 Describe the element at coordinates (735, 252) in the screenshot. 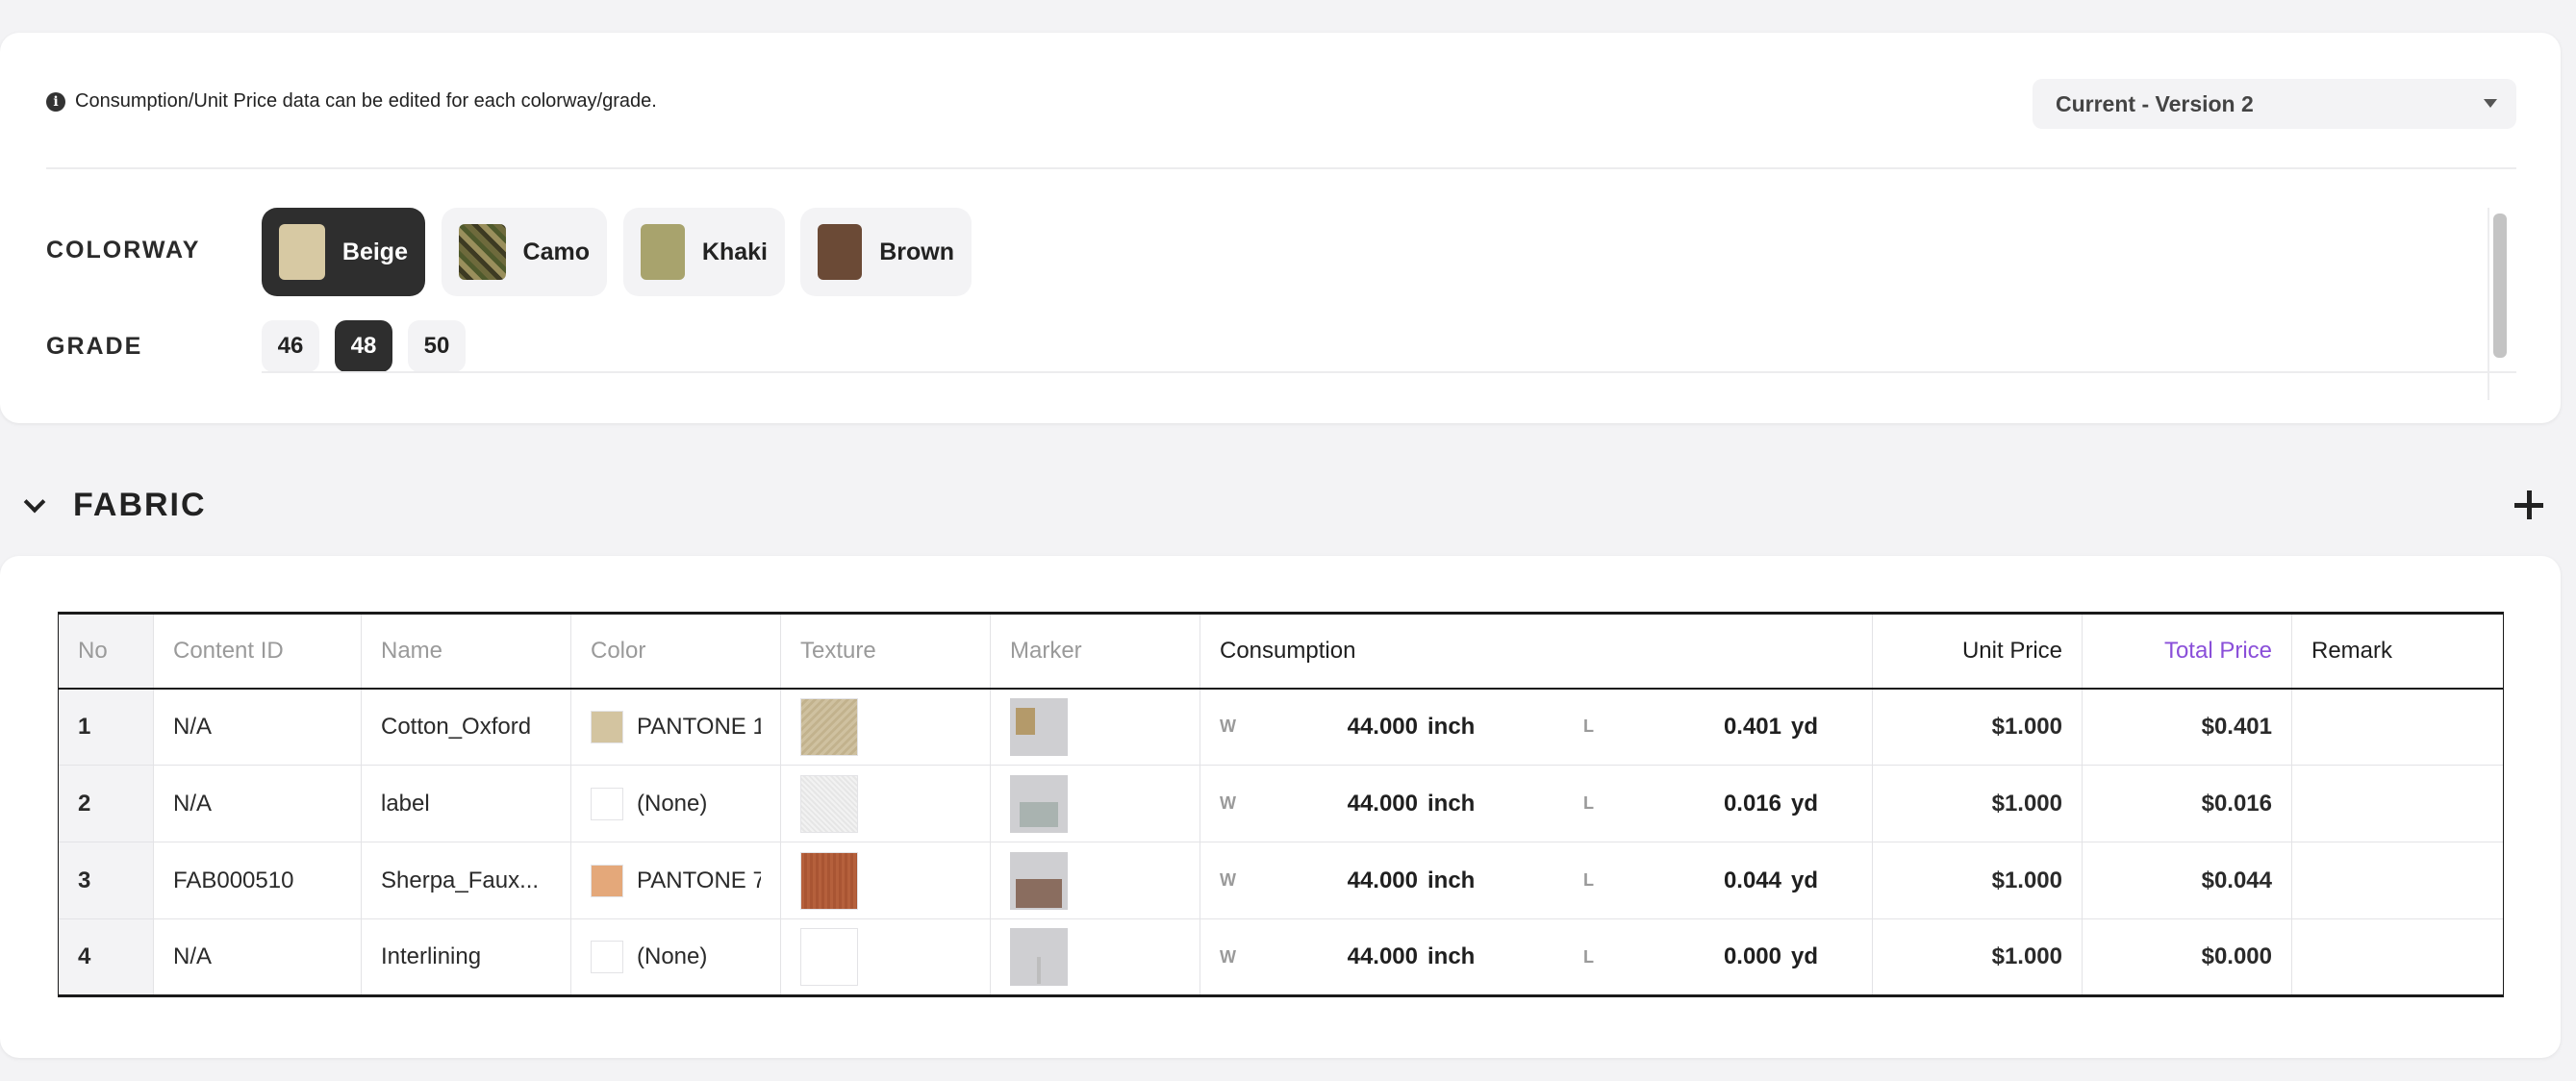

I see `colorway-chip-label: Khaki` at that location.